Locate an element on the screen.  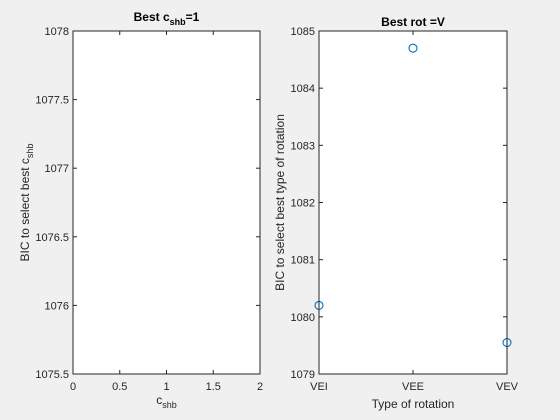
left-x-label-main: c is located at coordinates (159, 400).